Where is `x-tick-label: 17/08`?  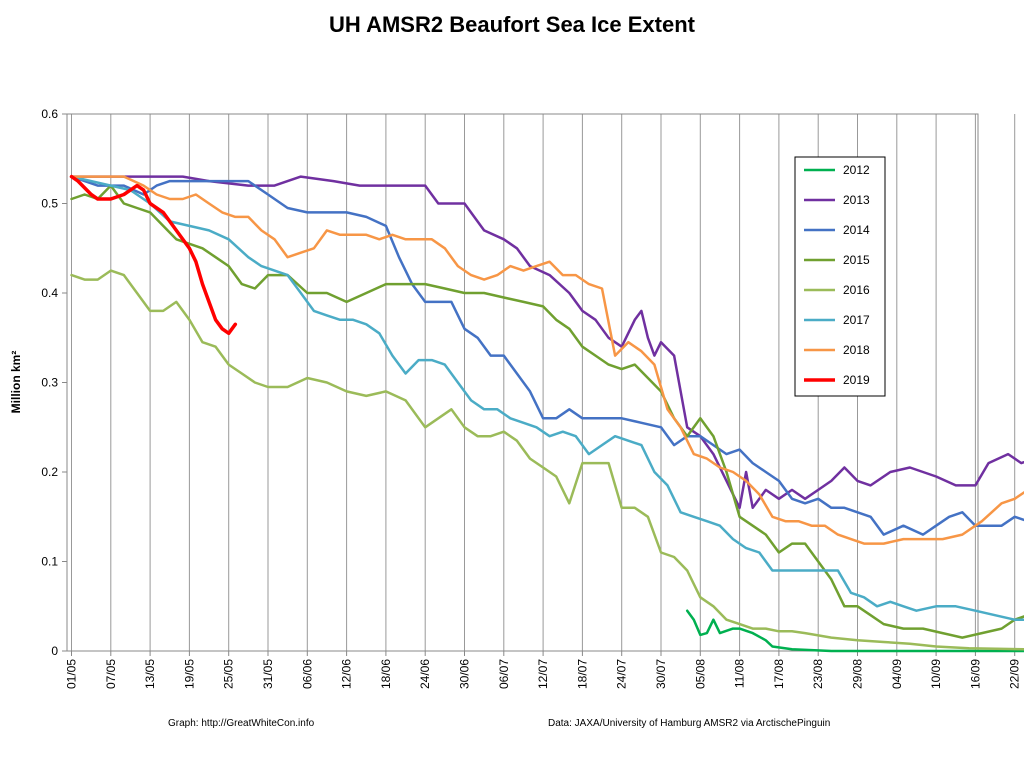
x-tick-label: 17/08 is located at coordinates (779, 674).